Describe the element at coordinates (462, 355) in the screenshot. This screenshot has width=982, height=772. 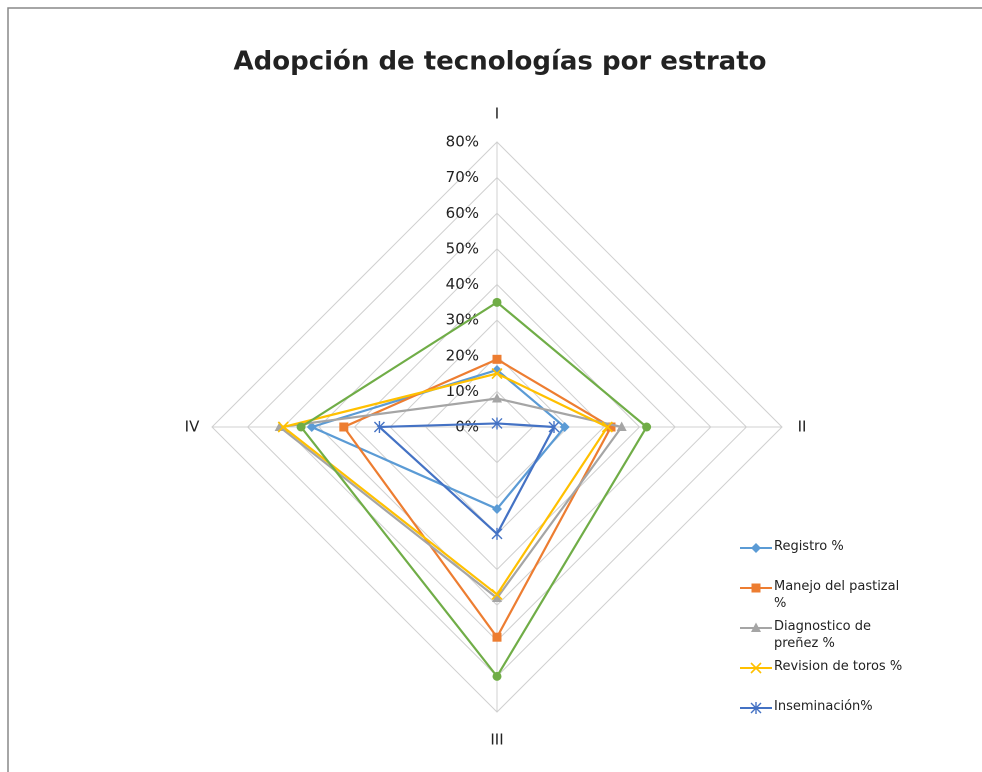
I see `tick-label: 20%` at that location.